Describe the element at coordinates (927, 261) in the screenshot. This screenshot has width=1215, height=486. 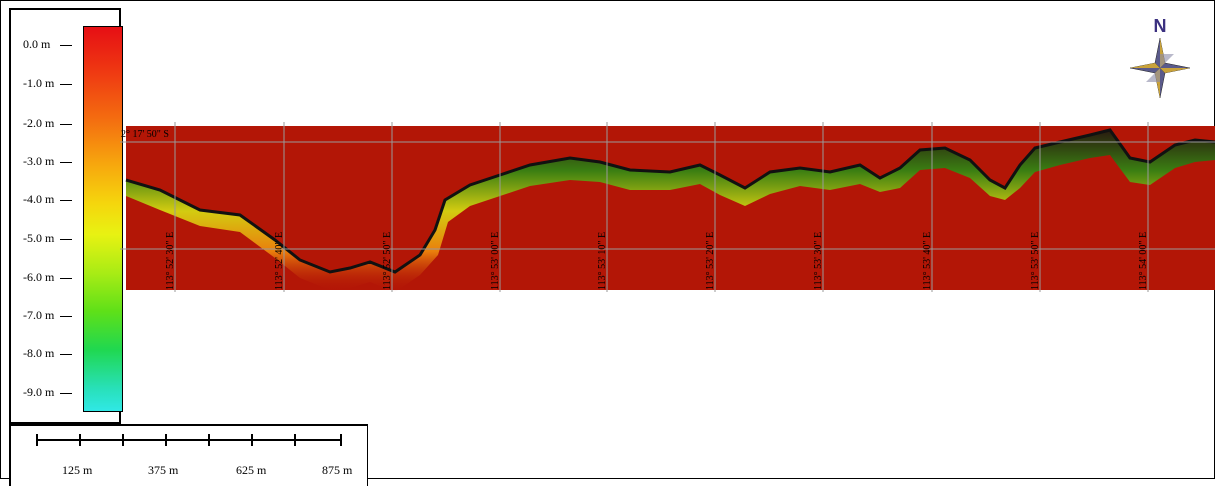
I see `lon-label: 113° 53' 40" E` at that location.